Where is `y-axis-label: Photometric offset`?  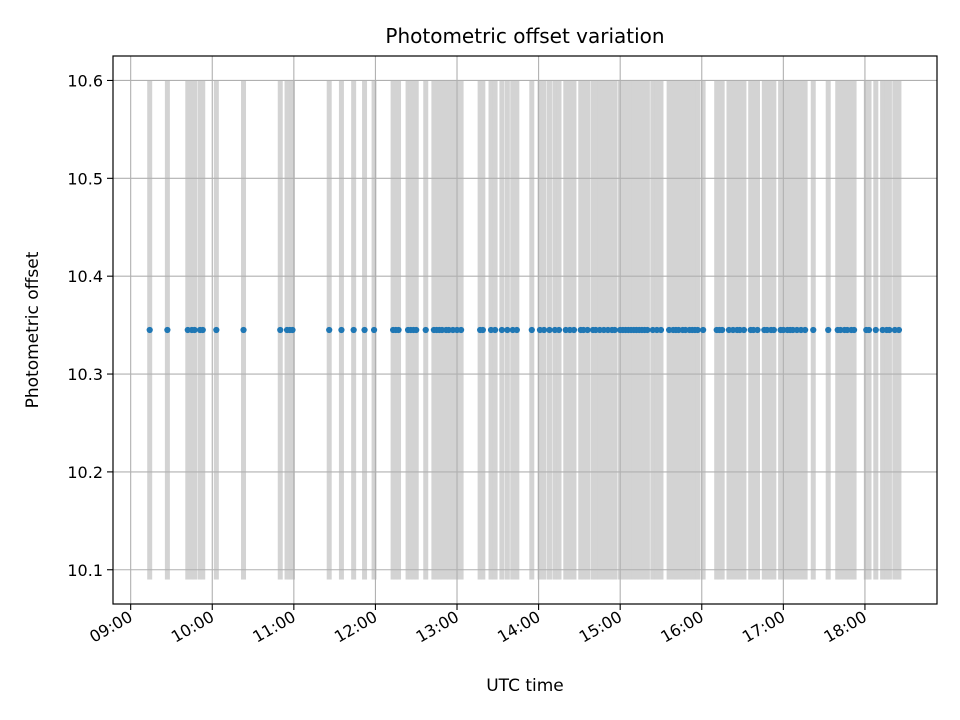 y-axis-label: Photometric offset is located at coordinates (33, 329).